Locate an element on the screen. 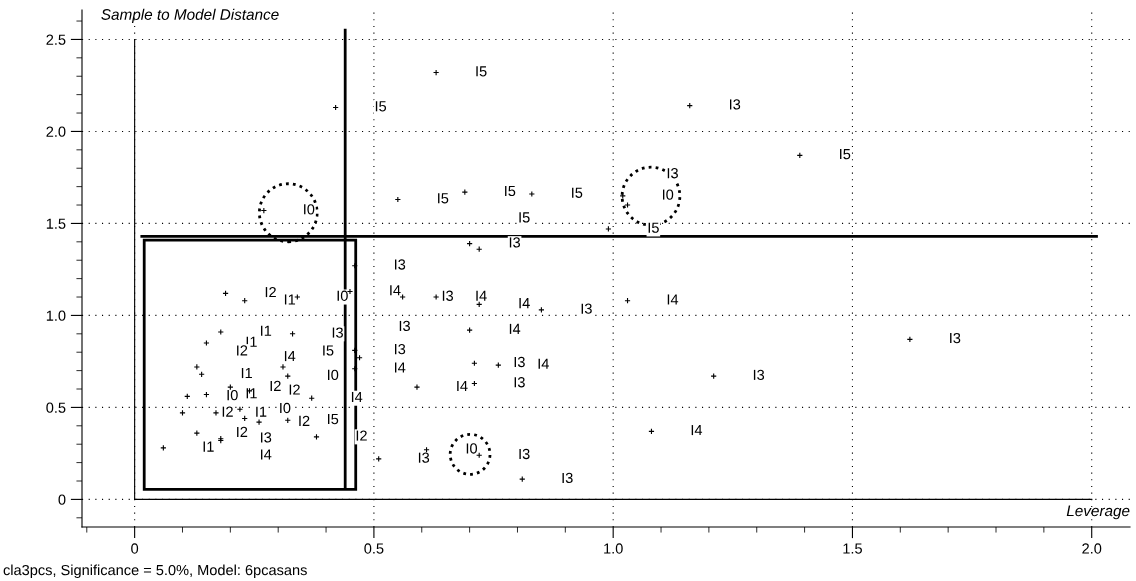  x-tick-label: 0.5 is located at coordinates (374, 548).